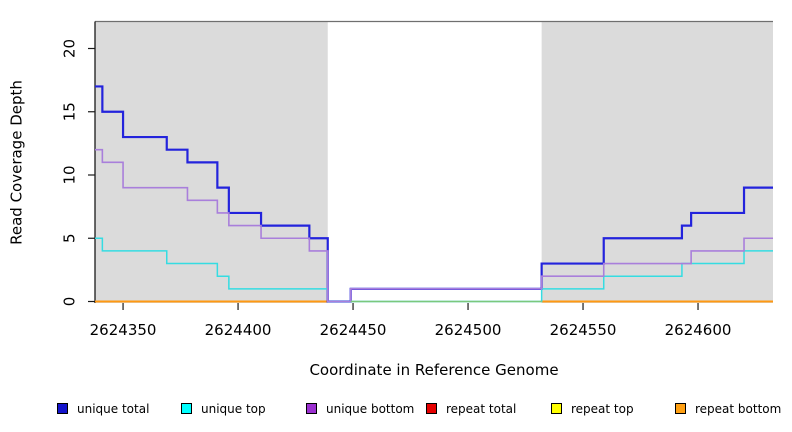 This screenshot has width=792, height=432. Describe the element at coordinates (16, 162) in the screenshot. I see `y-axis-title: Read Coverage Depth` at that location.